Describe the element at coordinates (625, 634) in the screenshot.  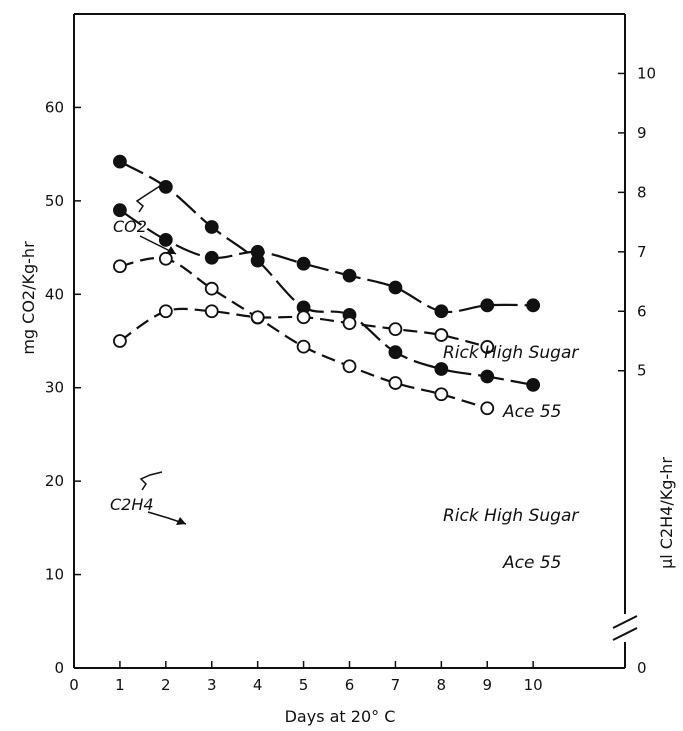
I see `axis-break-mark-lower` at that location.